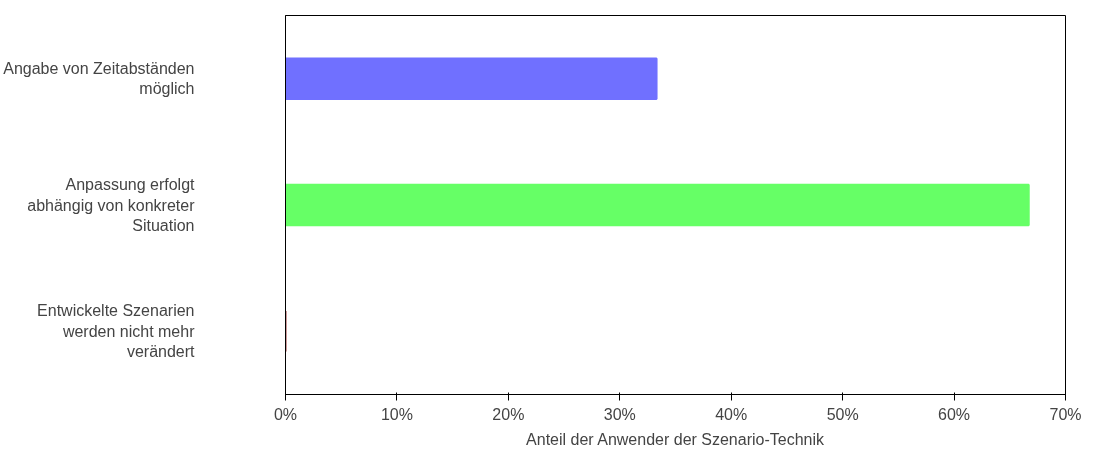 The width and height of the screenshot is (1097, 455). What do you see at coordinates (396, 414) in the screenshot?
I see `x-tick-label: 10%` at bounding box center [396, 414].